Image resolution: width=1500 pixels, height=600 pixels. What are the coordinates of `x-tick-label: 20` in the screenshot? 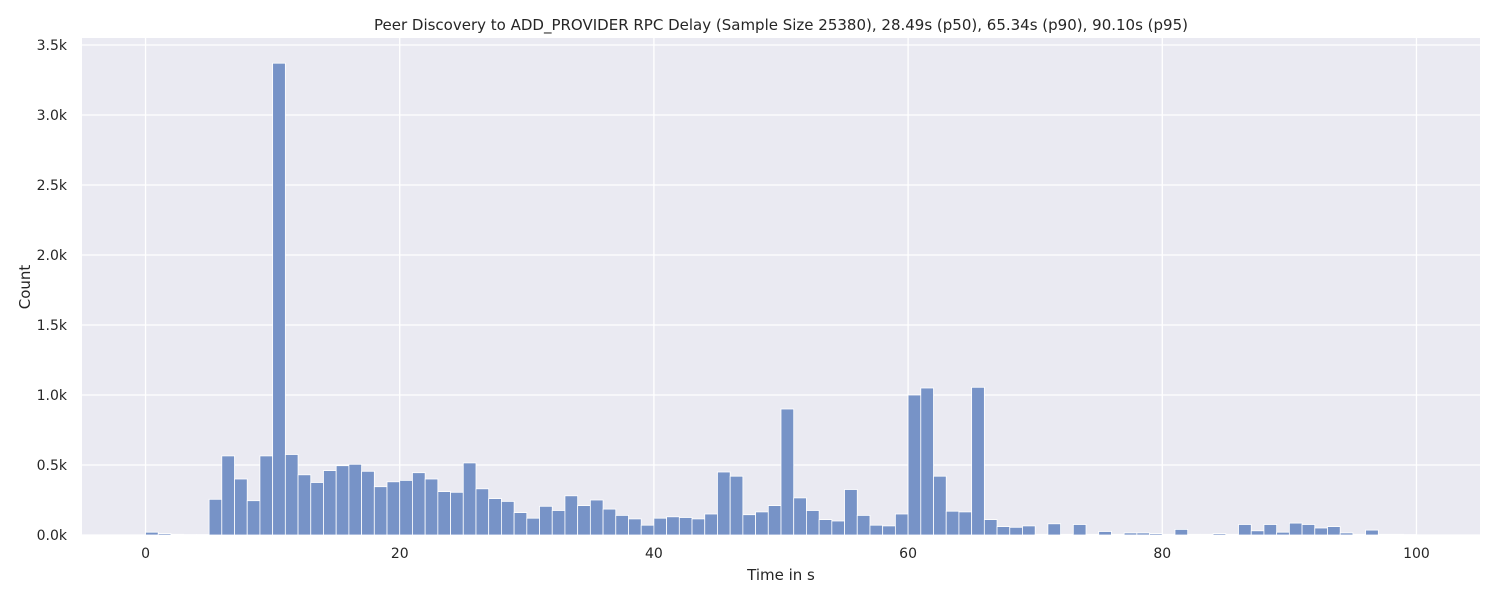 It's located at (400, 554).